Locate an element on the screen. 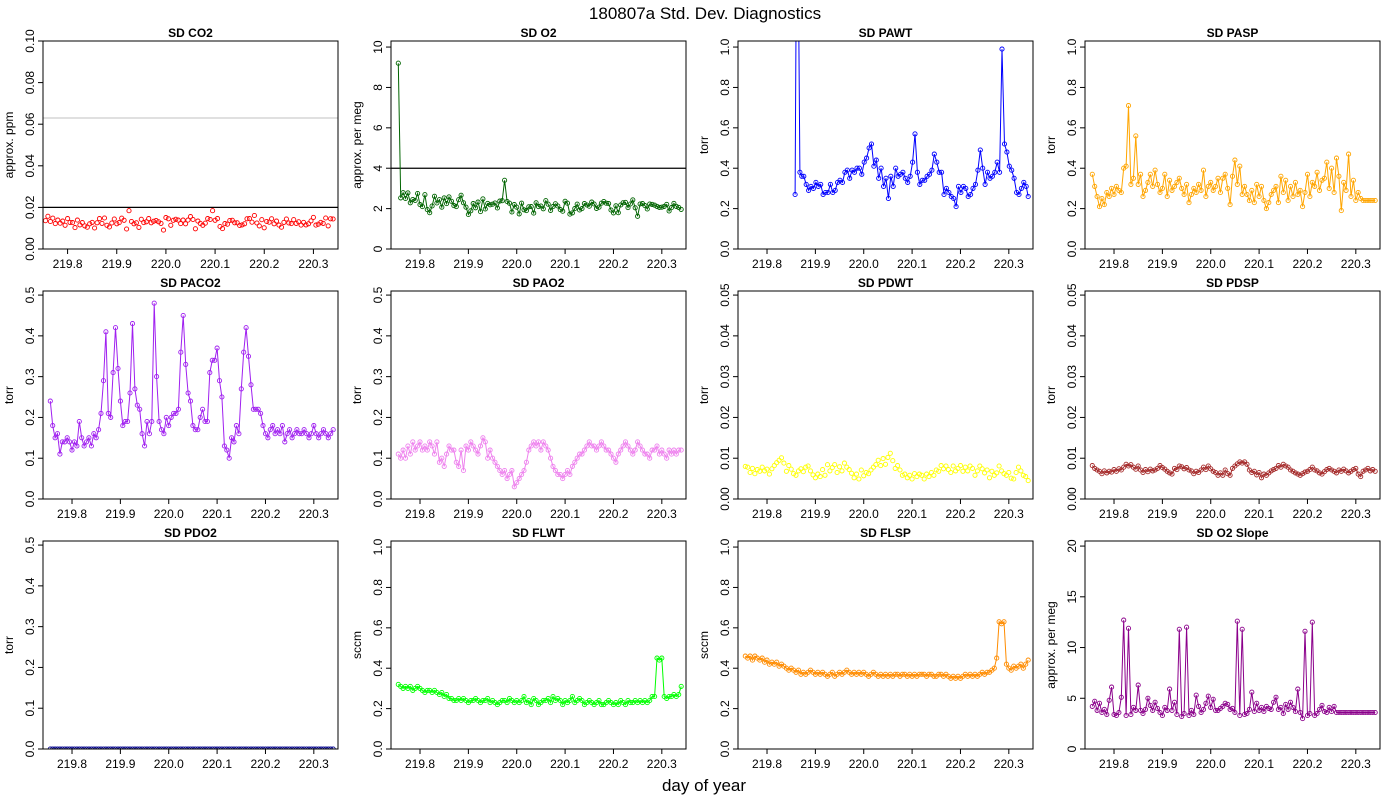  y-axis-label: approx. per meg is located at coordinates (357, 144).